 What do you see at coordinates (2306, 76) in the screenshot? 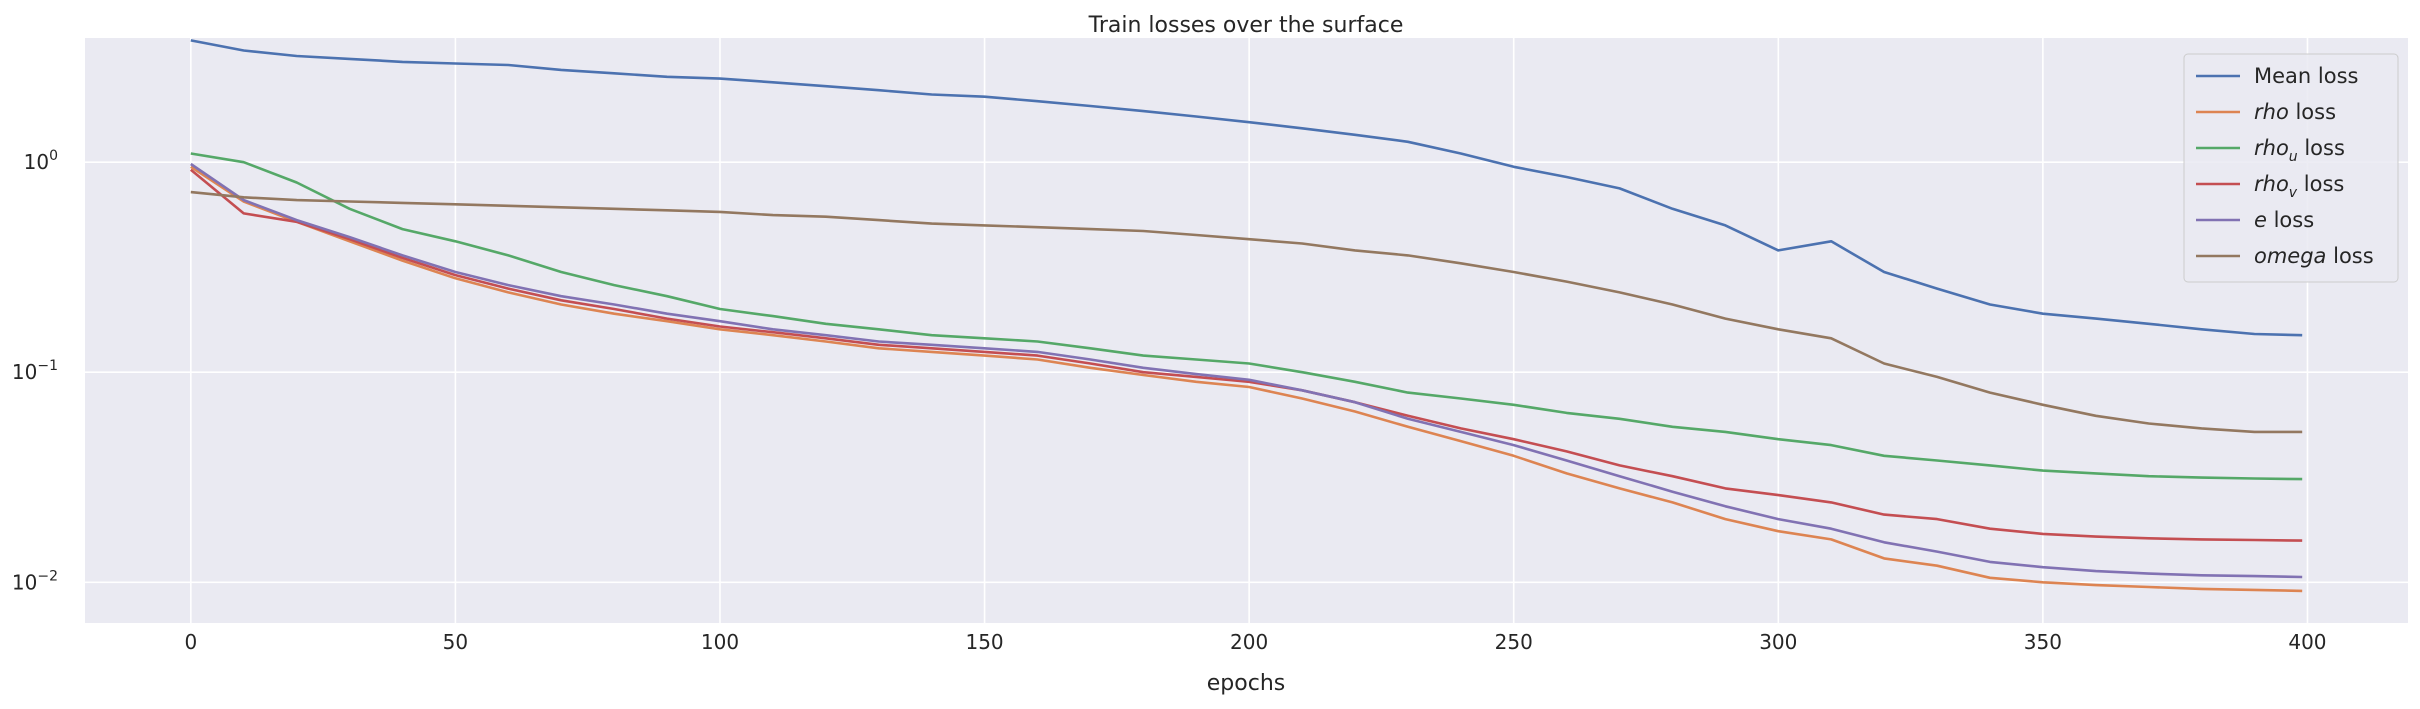
I see `legend-entry-0: Mean loss` at bounding box center [2306, 76].